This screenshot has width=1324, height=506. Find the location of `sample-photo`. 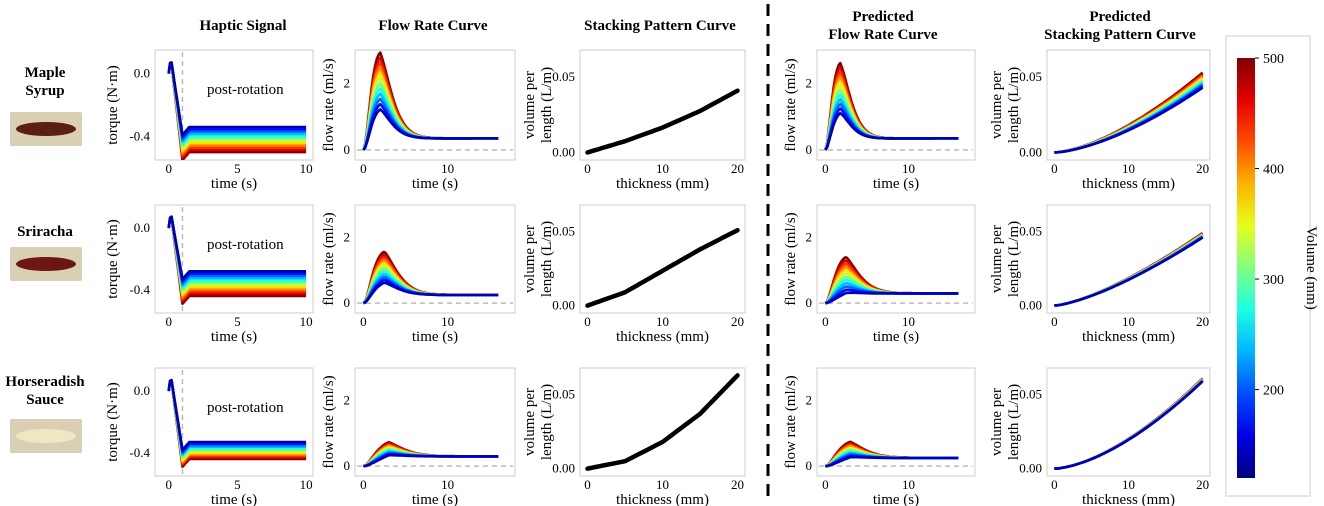

sample-photo is located at coordinates (46, 129).